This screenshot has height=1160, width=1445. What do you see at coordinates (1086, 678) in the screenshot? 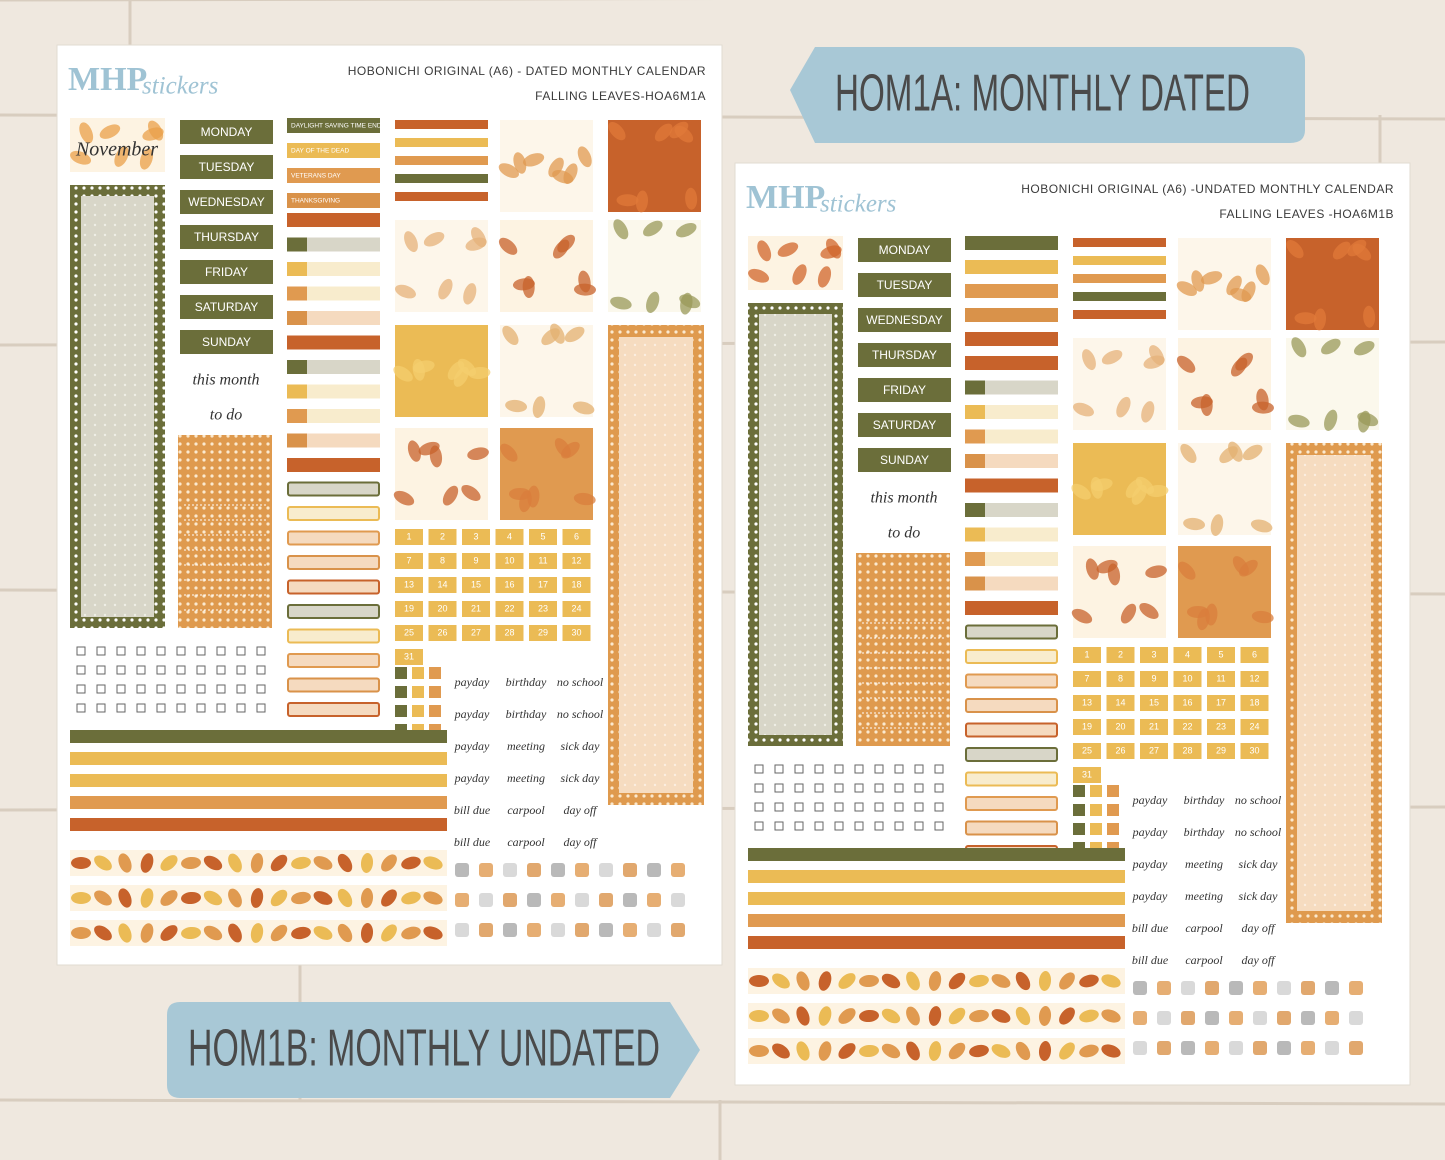
I see `date-label: 7` at bounding box center [1086, 678].